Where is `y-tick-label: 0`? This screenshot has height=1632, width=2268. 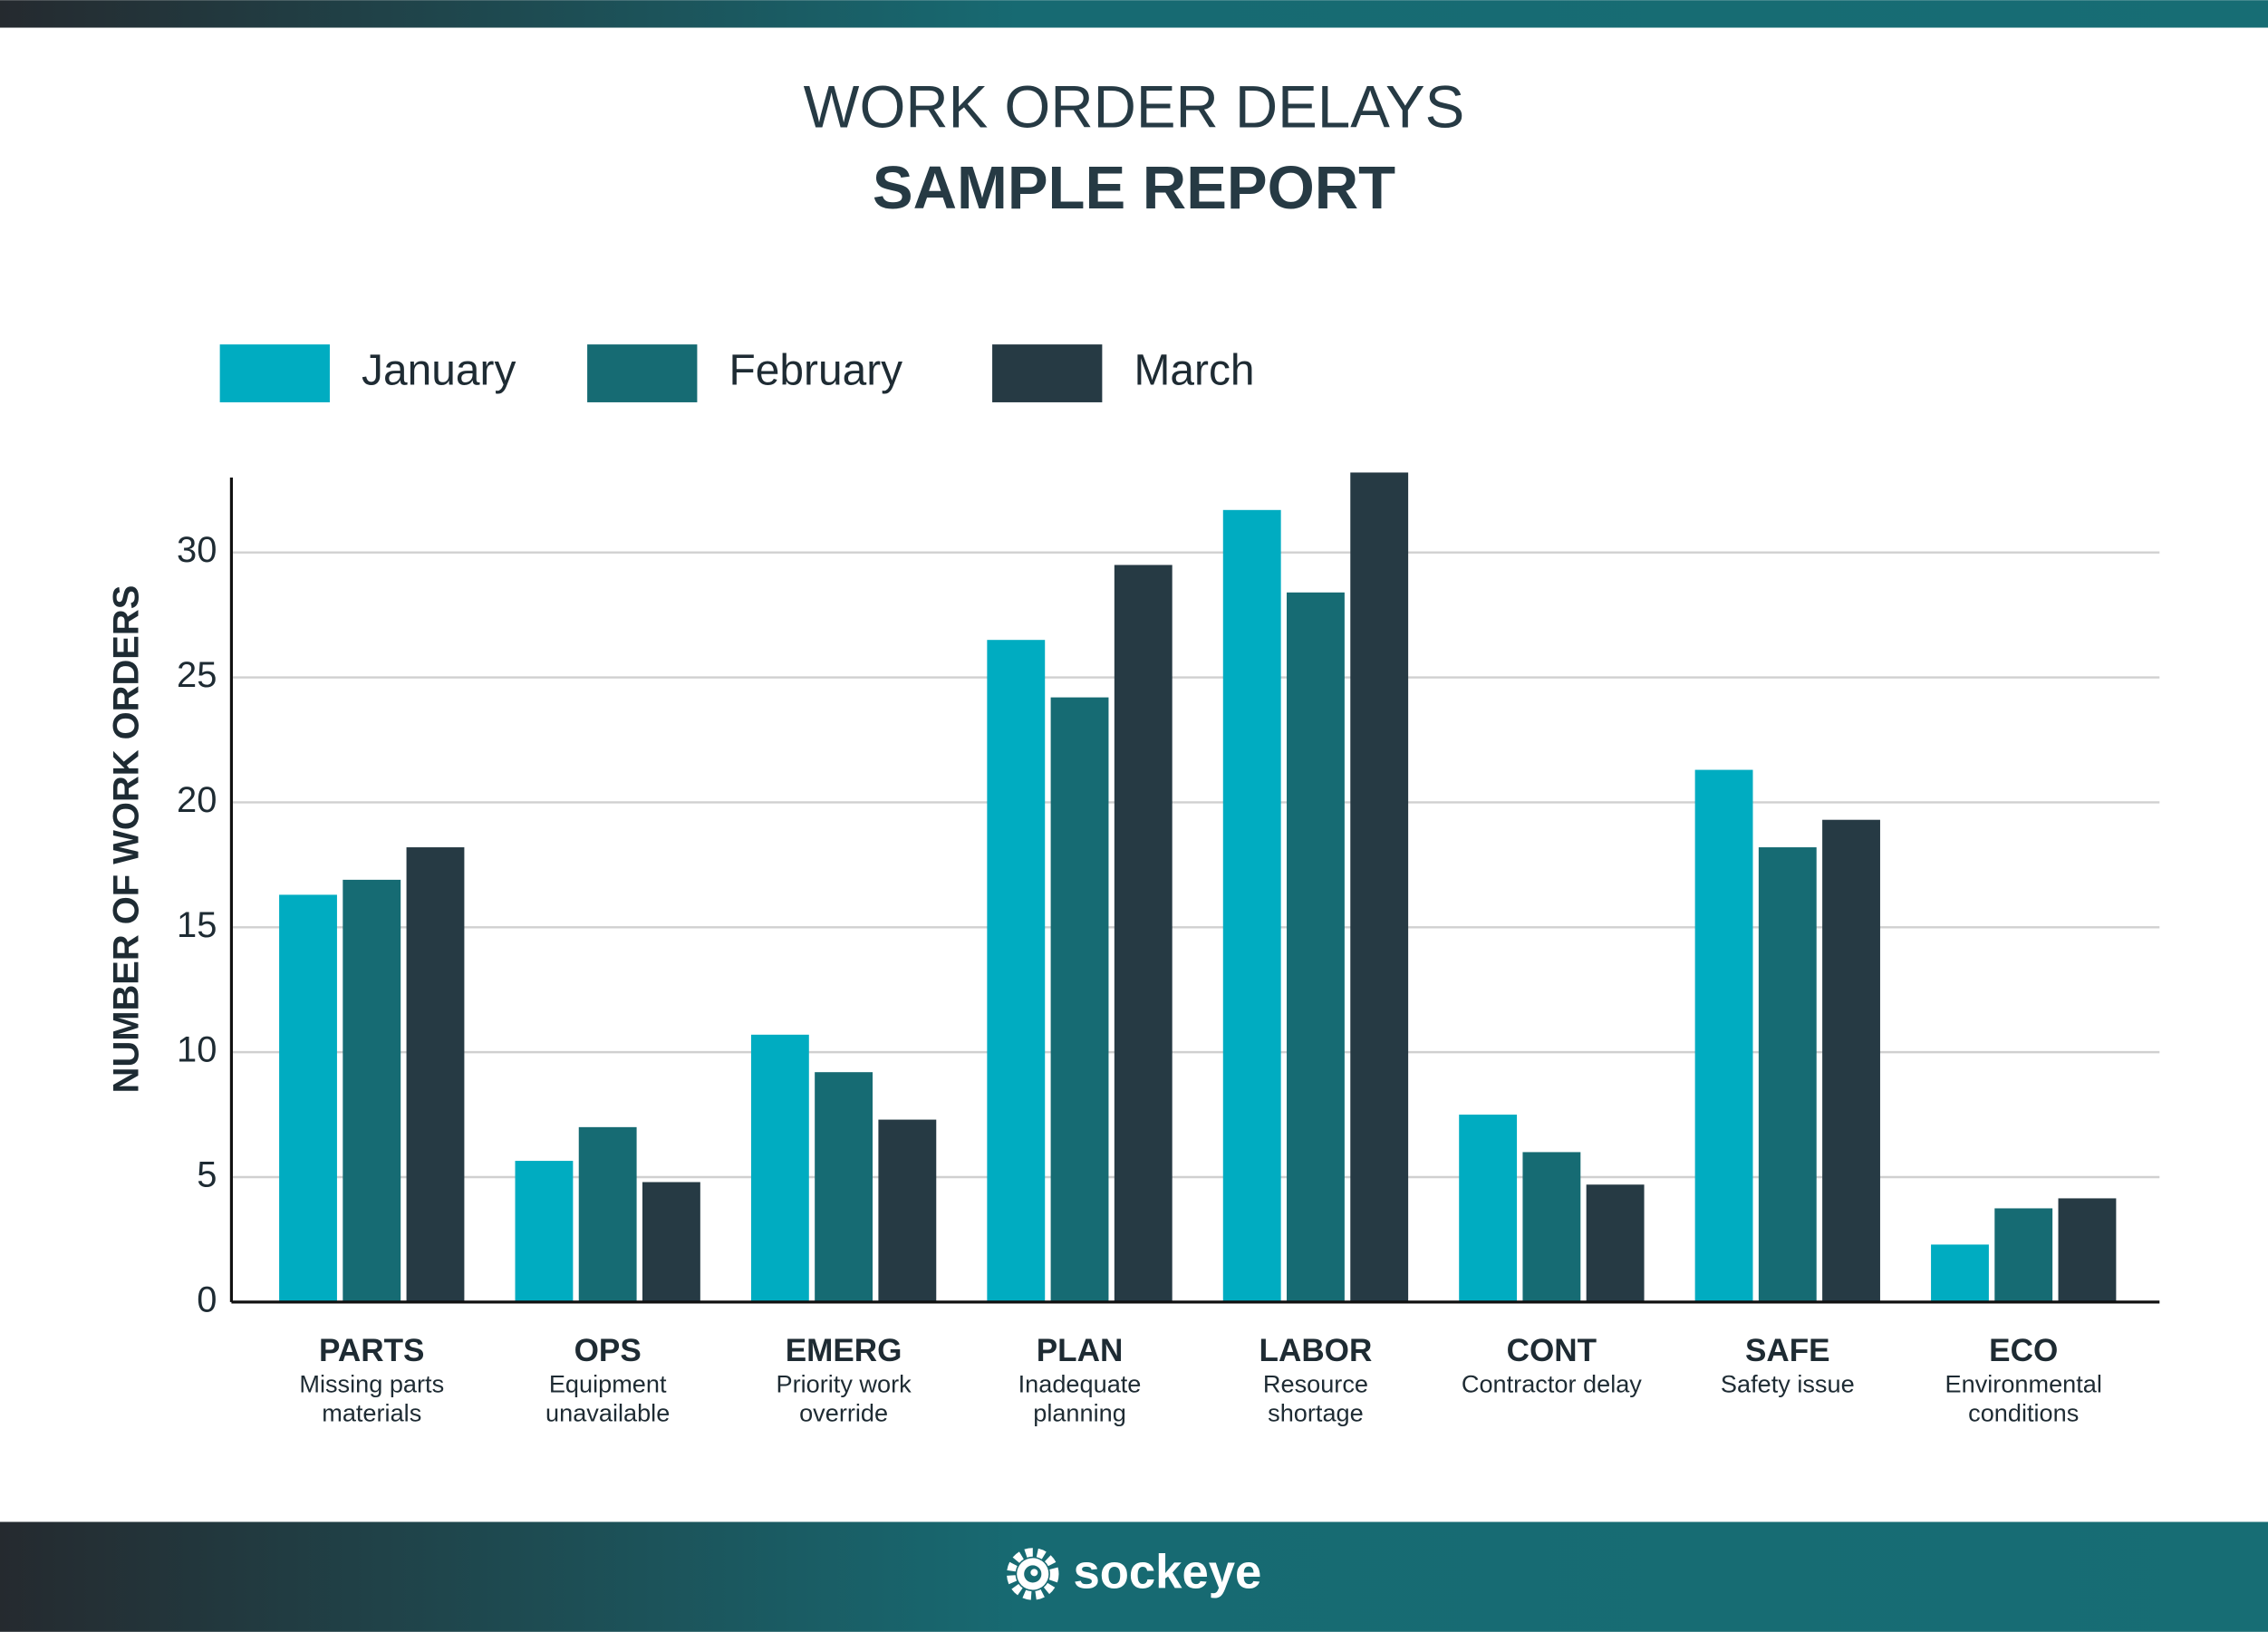
y-tick-label: 0 is located at coordinates (207, 1299).